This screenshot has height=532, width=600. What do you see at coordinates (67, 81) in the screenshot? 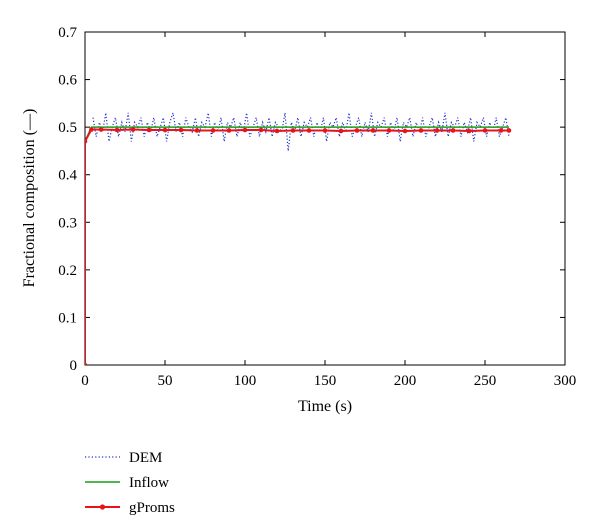
I see `y-tick-label: 0.6` at bounding box center [67, 81].